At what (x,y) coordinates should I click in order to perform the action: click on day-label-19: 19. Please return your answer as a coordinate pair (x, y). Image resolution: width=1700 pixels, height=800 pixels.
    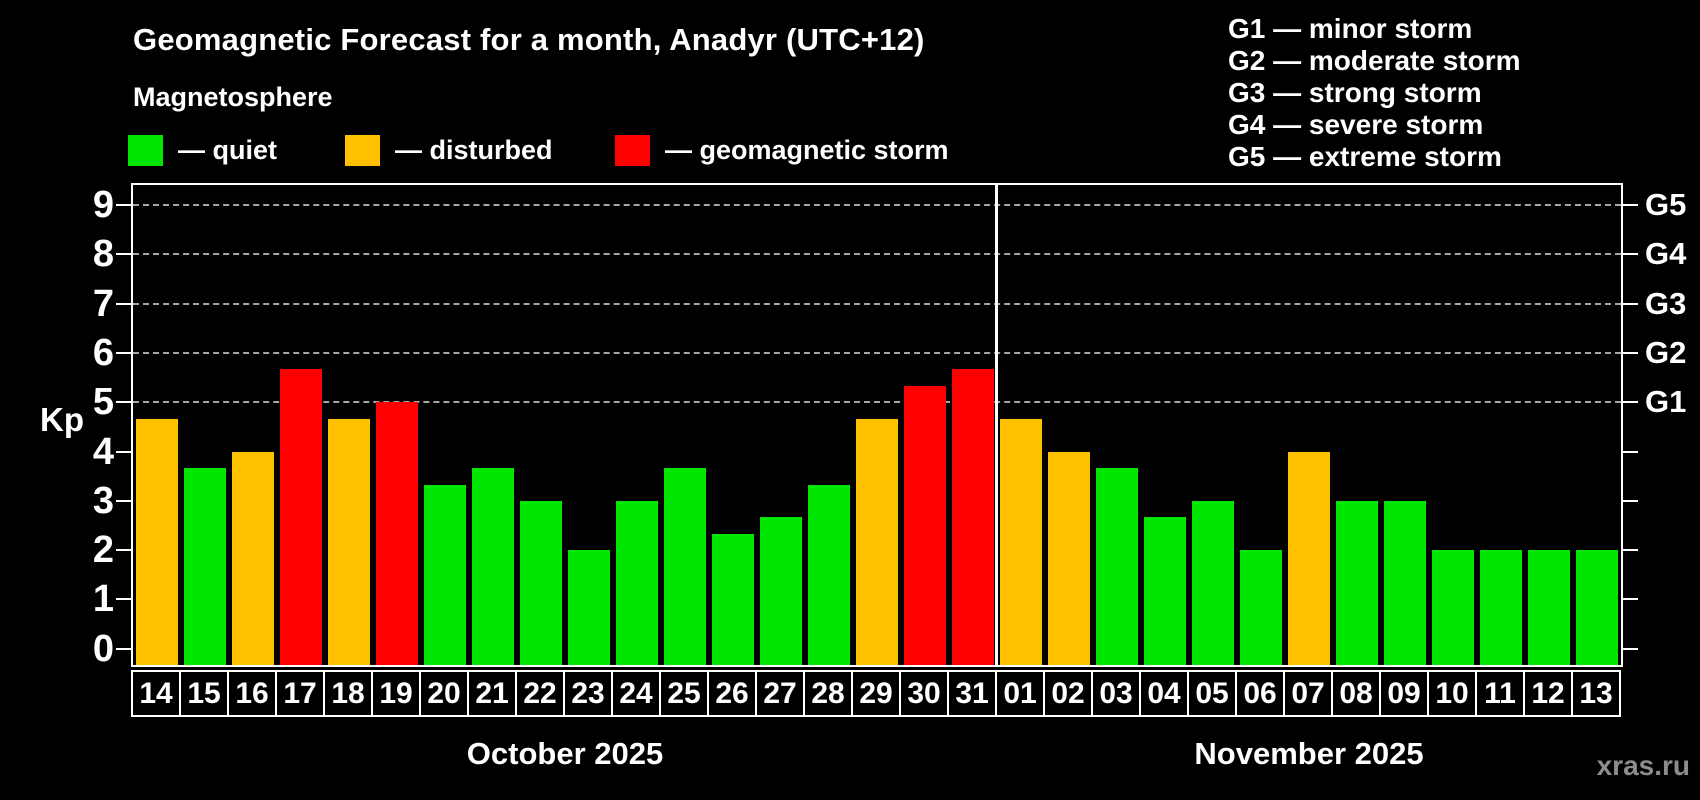
    Looking at the image, I should click on (396, 693).